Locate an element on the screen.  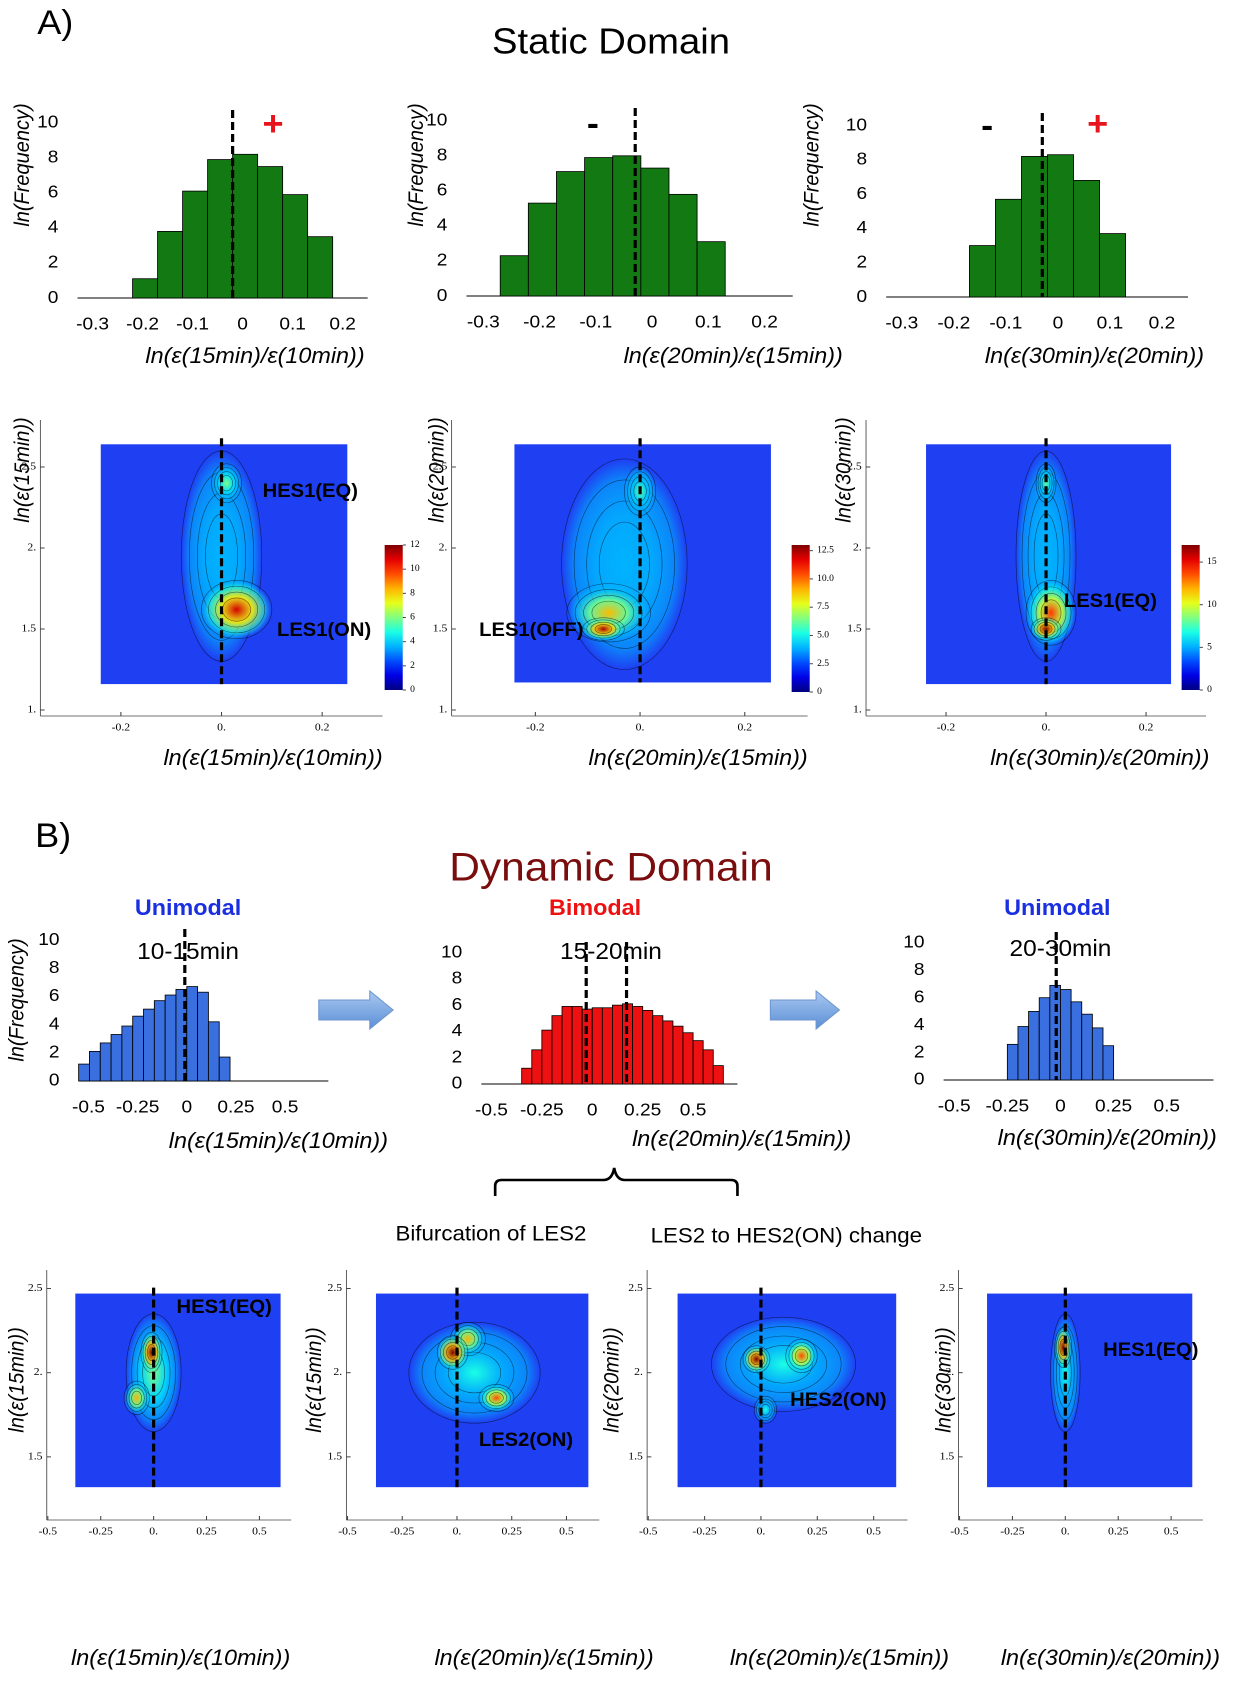
colorbar-label: 0 is located at coordinates (819, 692).